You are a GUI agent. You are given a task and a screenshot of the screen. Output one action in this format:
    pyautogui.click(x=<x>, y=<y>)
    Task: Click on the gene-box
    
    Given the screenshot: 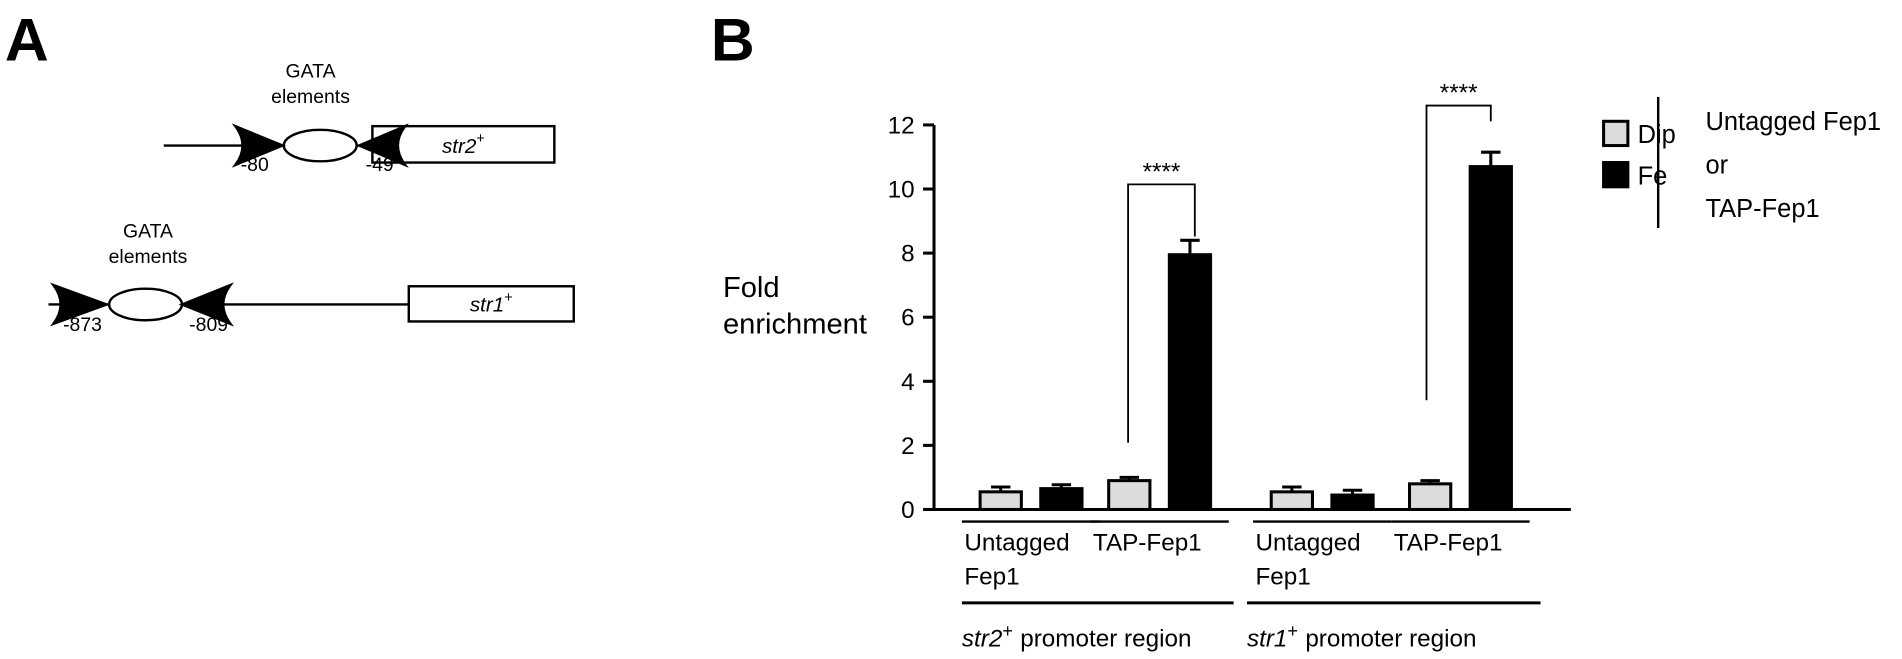 What is the action you would take?
    pyautogui.click(x=491, y=304)
    